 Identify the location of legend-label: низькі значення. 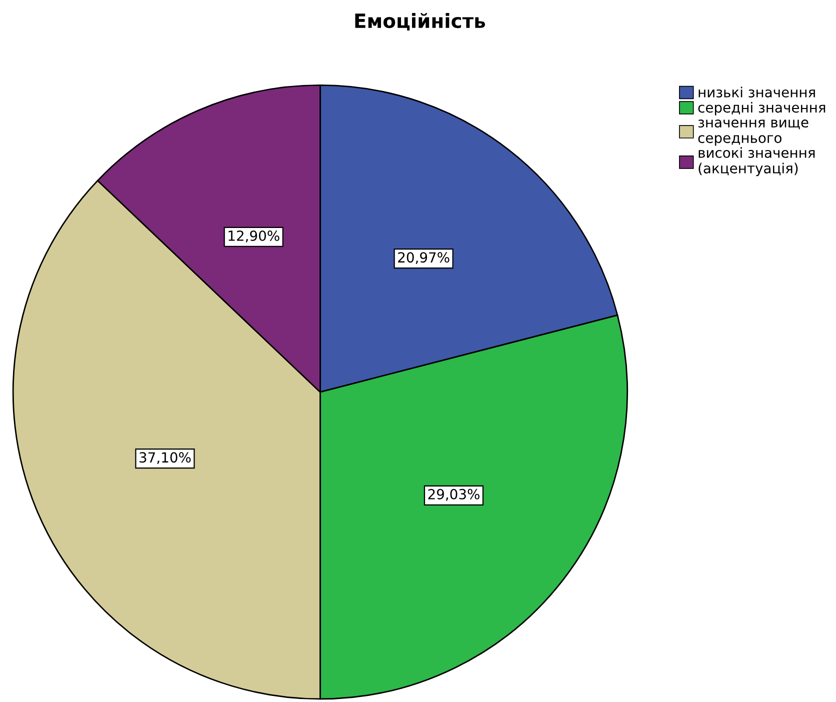
(756, 92).